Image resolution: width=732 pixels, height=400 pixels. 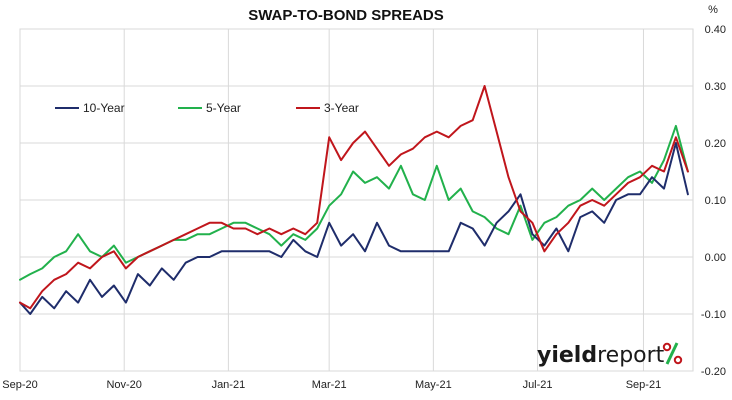 I want to click on logo-text: yieldreport, so click(x=601, y=355).